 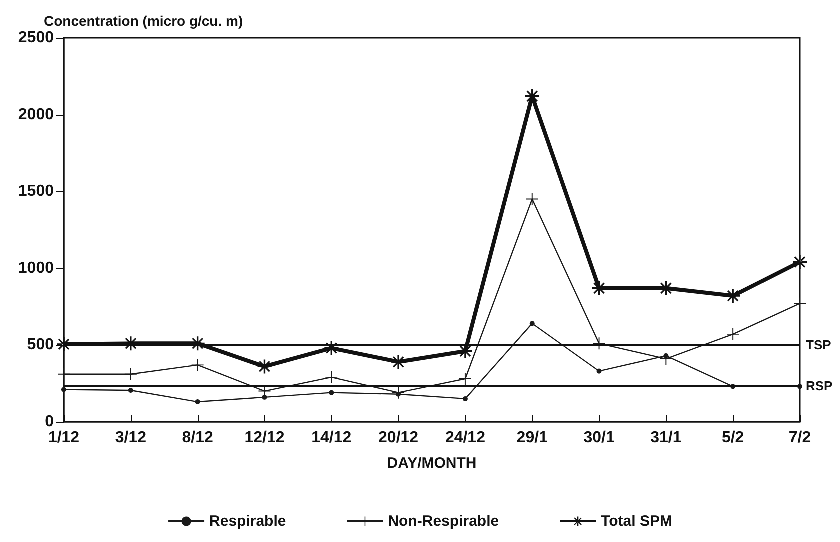 What do you see at coordinates (36, 38) in the screenshot?
I see `y-tick-label: 2500` at bounding box center [36, 38].